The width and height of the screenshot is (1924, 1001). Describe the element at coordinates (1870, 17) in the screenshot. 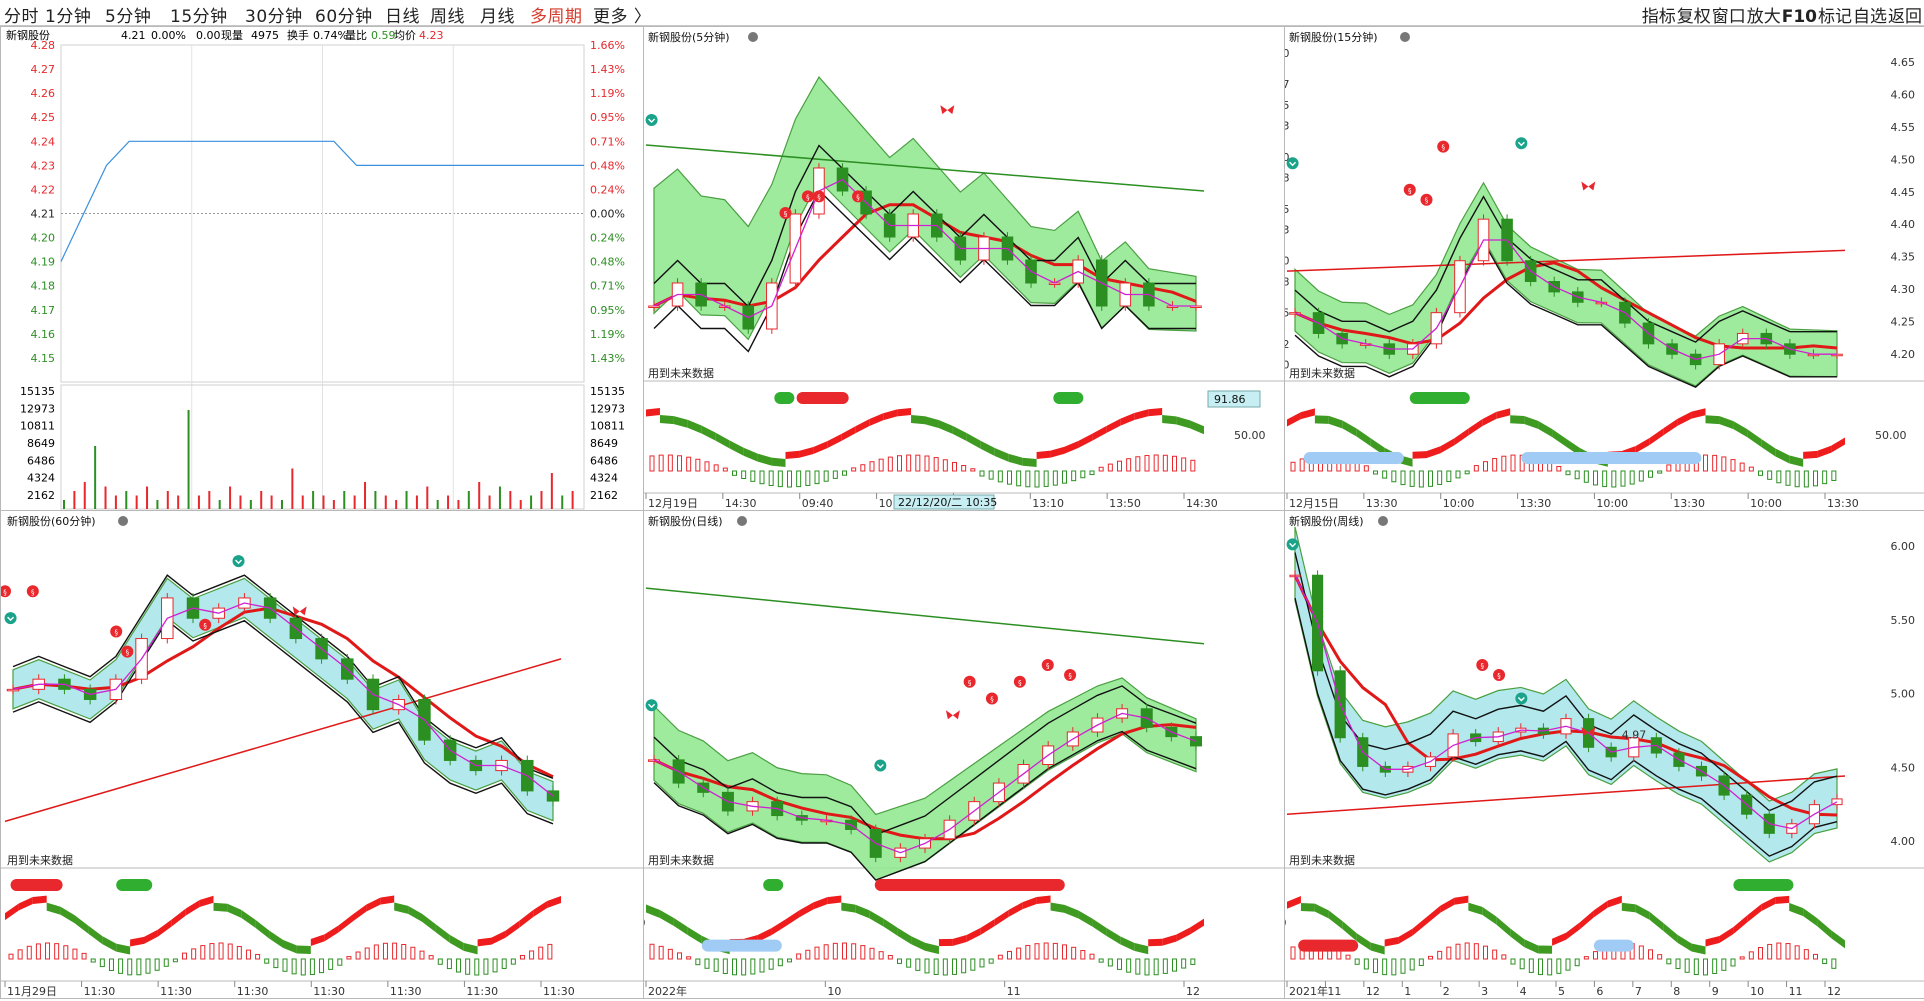

I see `watchlist-button: 自选` at that location.